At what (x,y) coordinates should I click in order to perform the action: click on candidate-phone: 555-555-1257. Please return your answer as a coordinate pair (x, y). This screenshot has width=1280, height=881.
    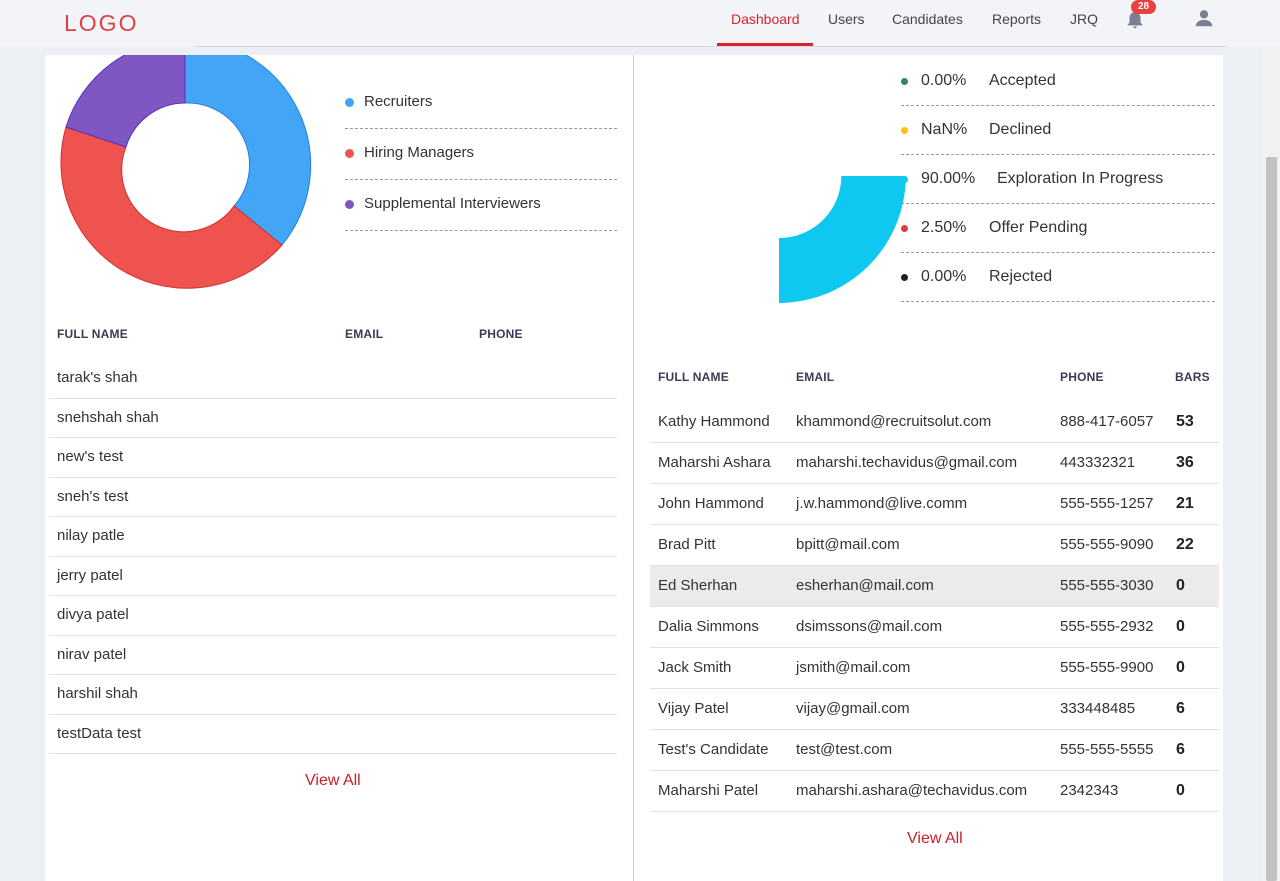
    Looking at the image, I should click on (1107, 503).